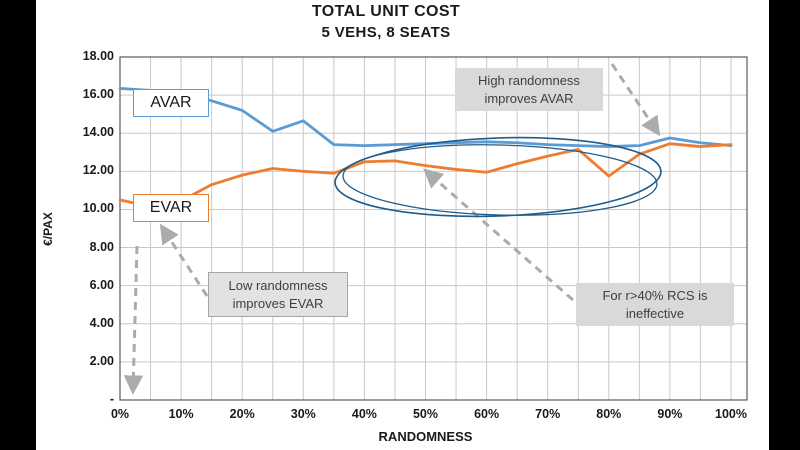 Image resolution: width=800 pixels, height=450 pixels. I want to click on annotation-rcs-ineffective: For r>40% RCS is ineffective, so click(655, 305).